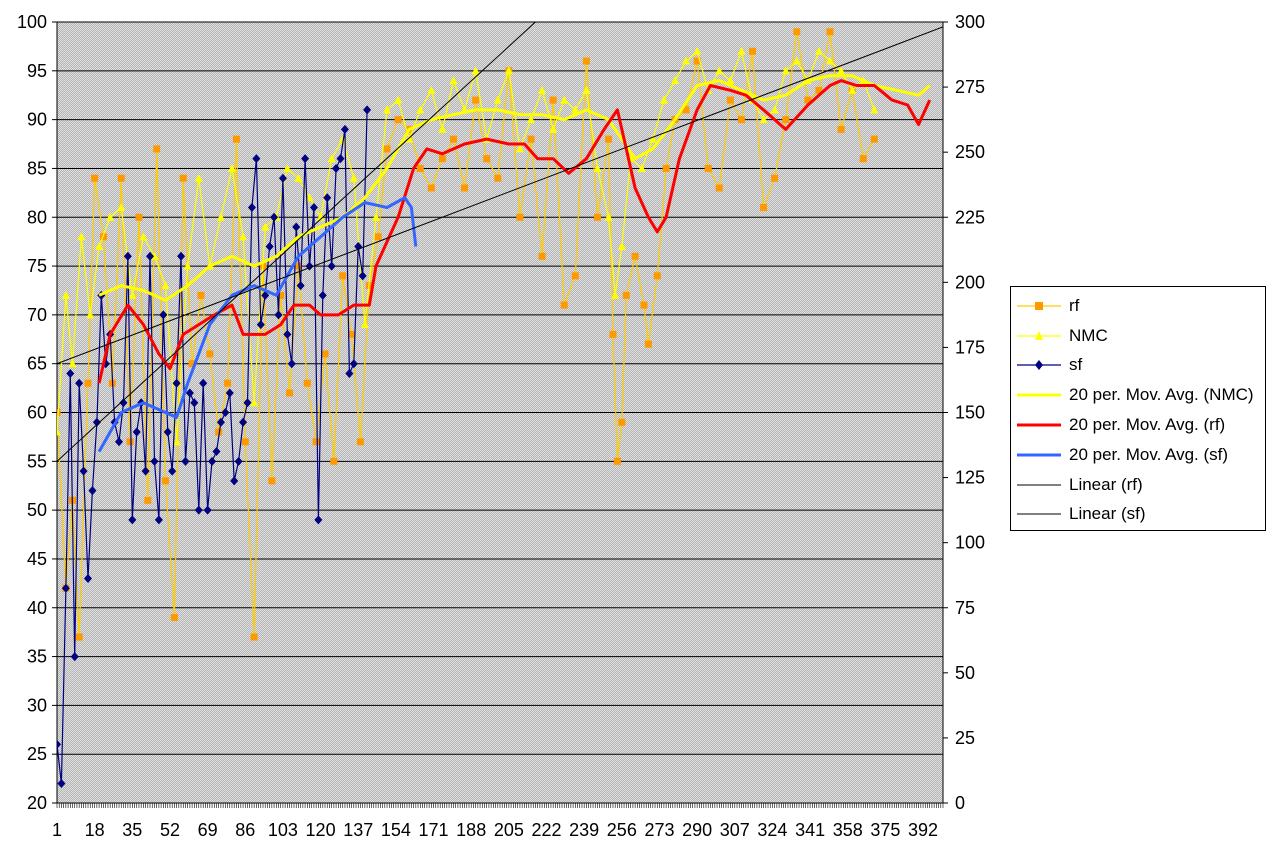 The width and height of the screenshot is (1273, 852). I want to click on y-tick-label: 90, so click(37, 120).